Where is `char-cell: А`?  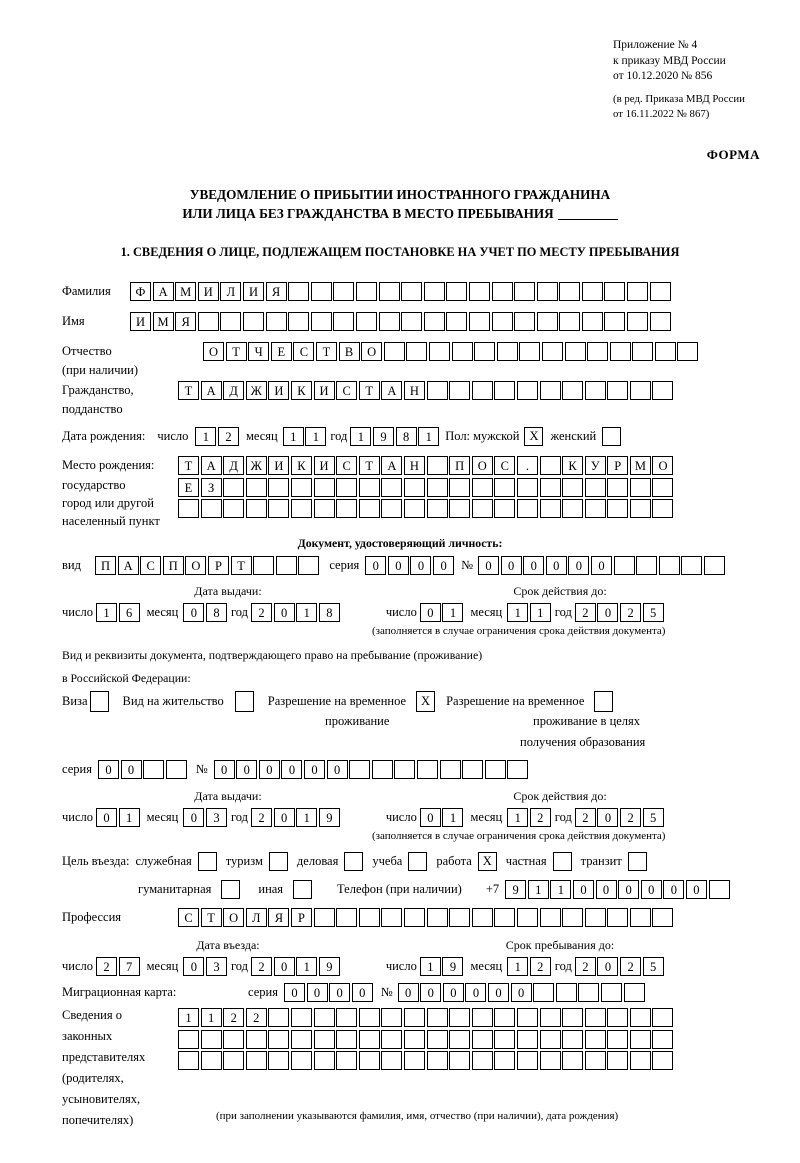 char-cell: А is located at coordinates (128, 565).